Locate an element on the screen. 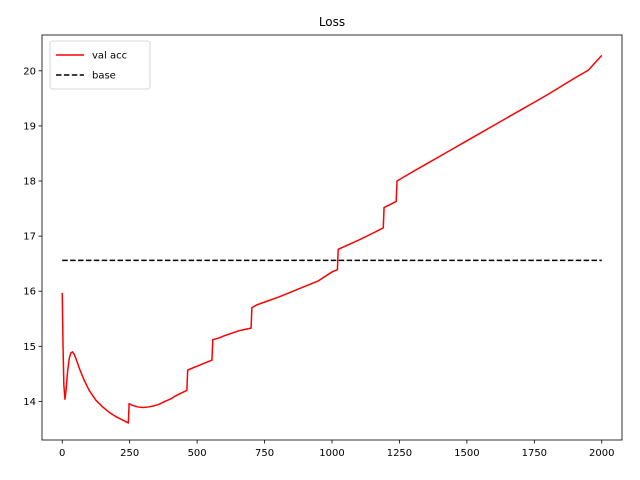 The height and width of the screenshot is (480, 640). y-tick-label: 17 is located at coordinates (29, 237).